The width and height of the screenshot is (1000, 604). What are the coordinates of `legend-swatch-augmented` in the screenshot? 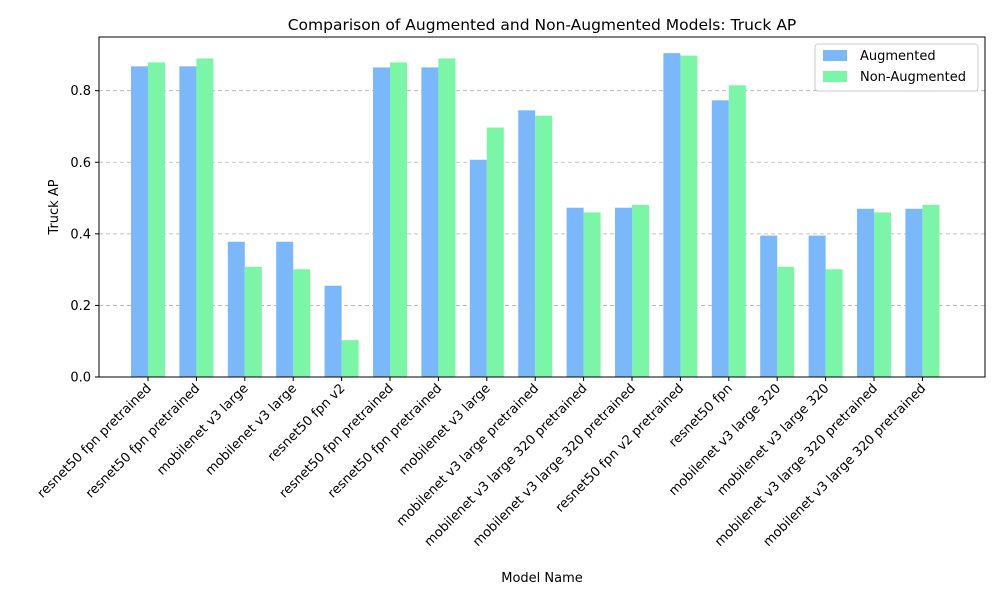 It's located at (835, 55).